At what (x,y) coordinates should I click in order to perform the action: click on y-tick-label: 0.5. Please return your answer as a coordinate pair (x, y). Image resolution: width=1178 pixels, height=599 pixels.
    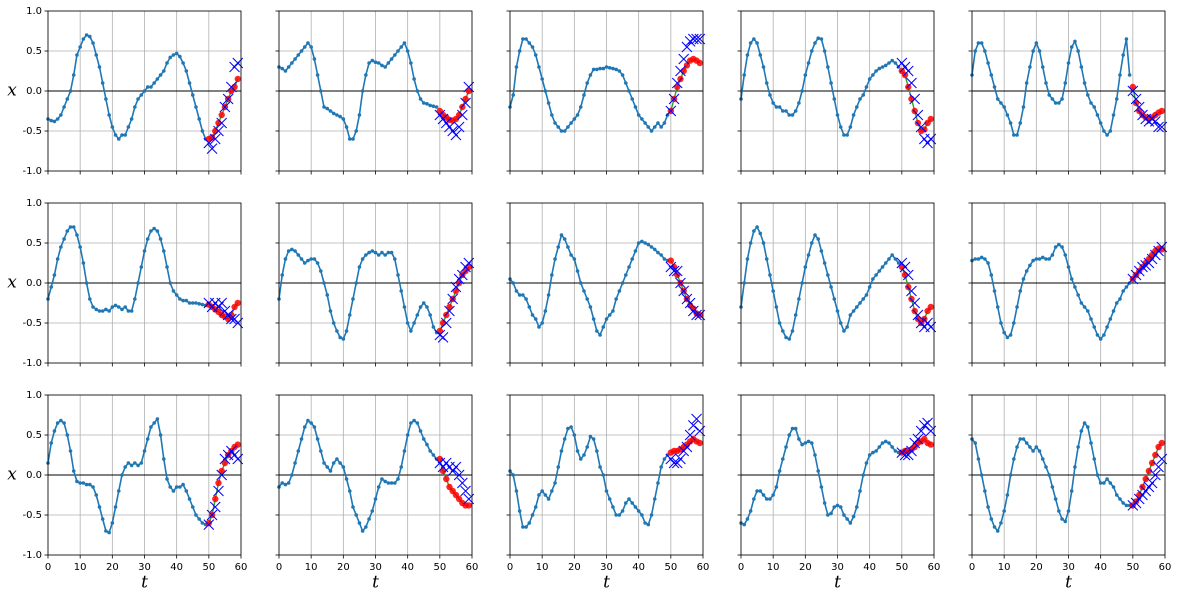
    Looking at the image, I should click on (34, 243).